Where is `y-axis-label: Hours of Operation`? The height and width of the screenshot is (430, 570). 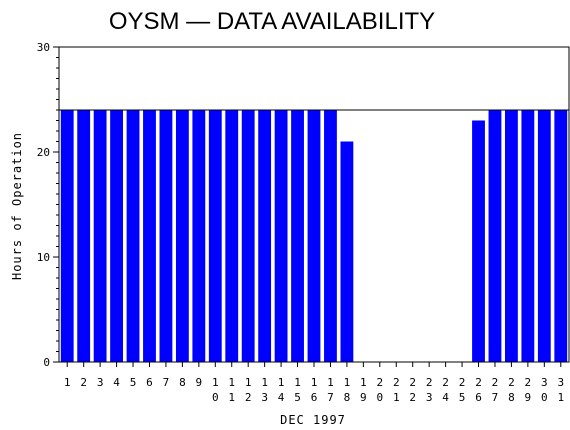 y-axis-label: Hours of Operation is located at coordinates (17, 206).